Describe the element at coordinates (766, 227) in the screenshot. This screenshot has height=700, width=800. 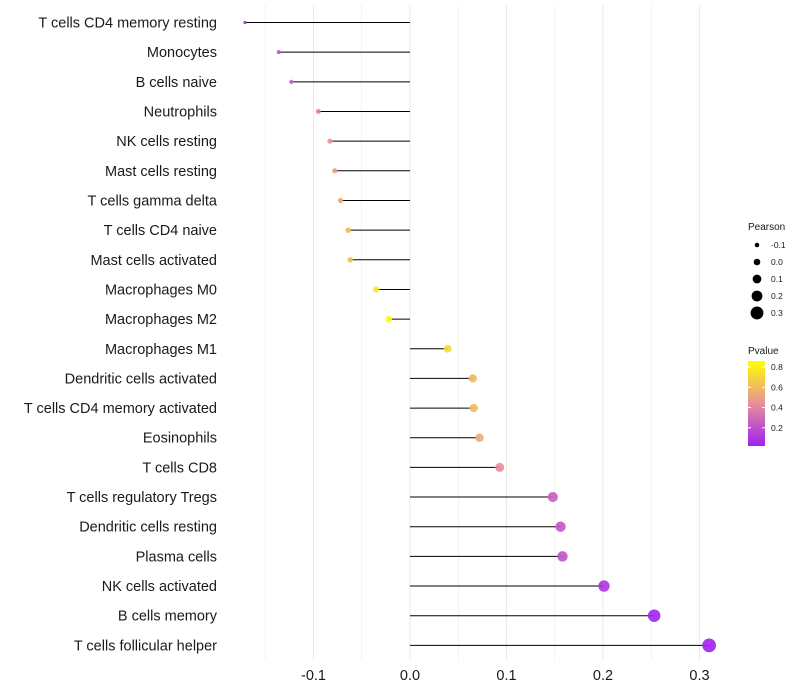
I see `legend-pearson-title: Pearson` at that location.